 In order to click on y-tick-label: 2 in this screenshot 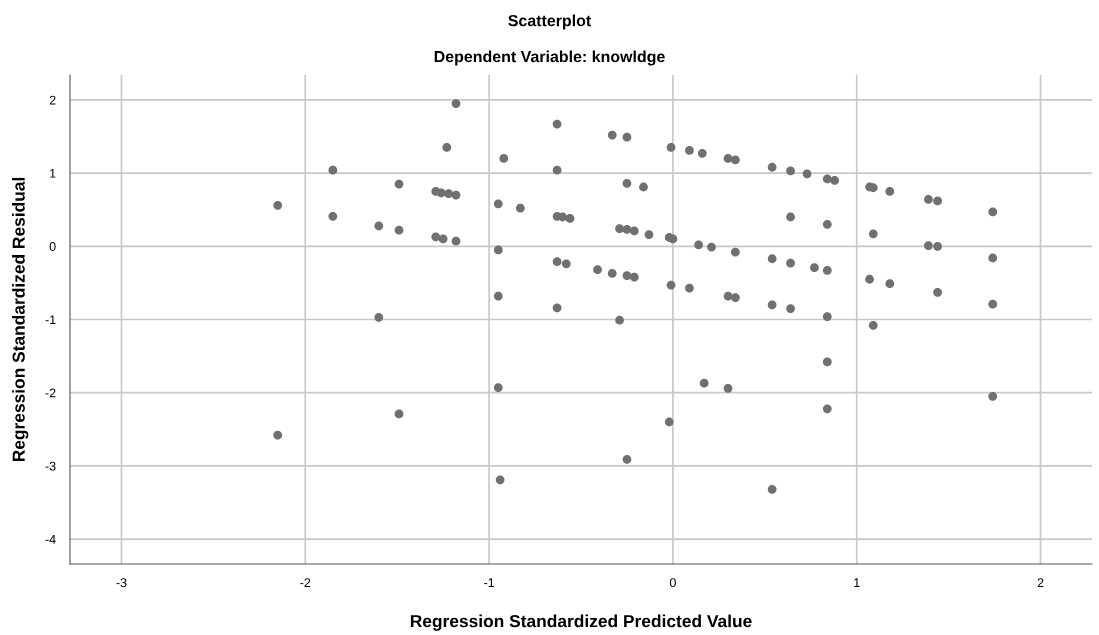, I will do `click(52, 100)`.